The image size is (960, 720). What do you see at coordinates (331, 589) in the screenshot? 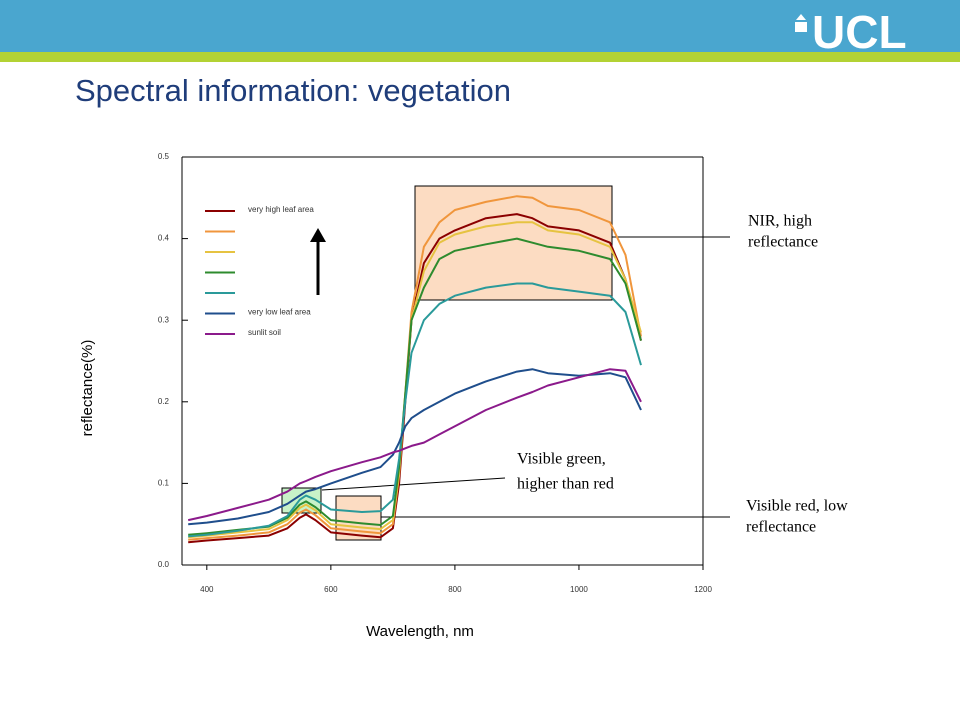
I see `x-tick-label: 600` at bounding box center [331, 589].